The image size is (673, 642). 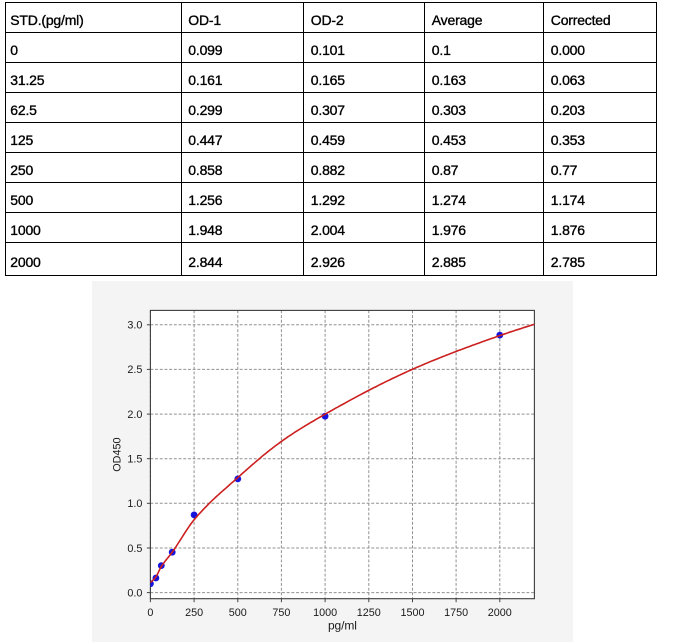 I want to click on svg-text: 1500, so click(x=412, y=613).